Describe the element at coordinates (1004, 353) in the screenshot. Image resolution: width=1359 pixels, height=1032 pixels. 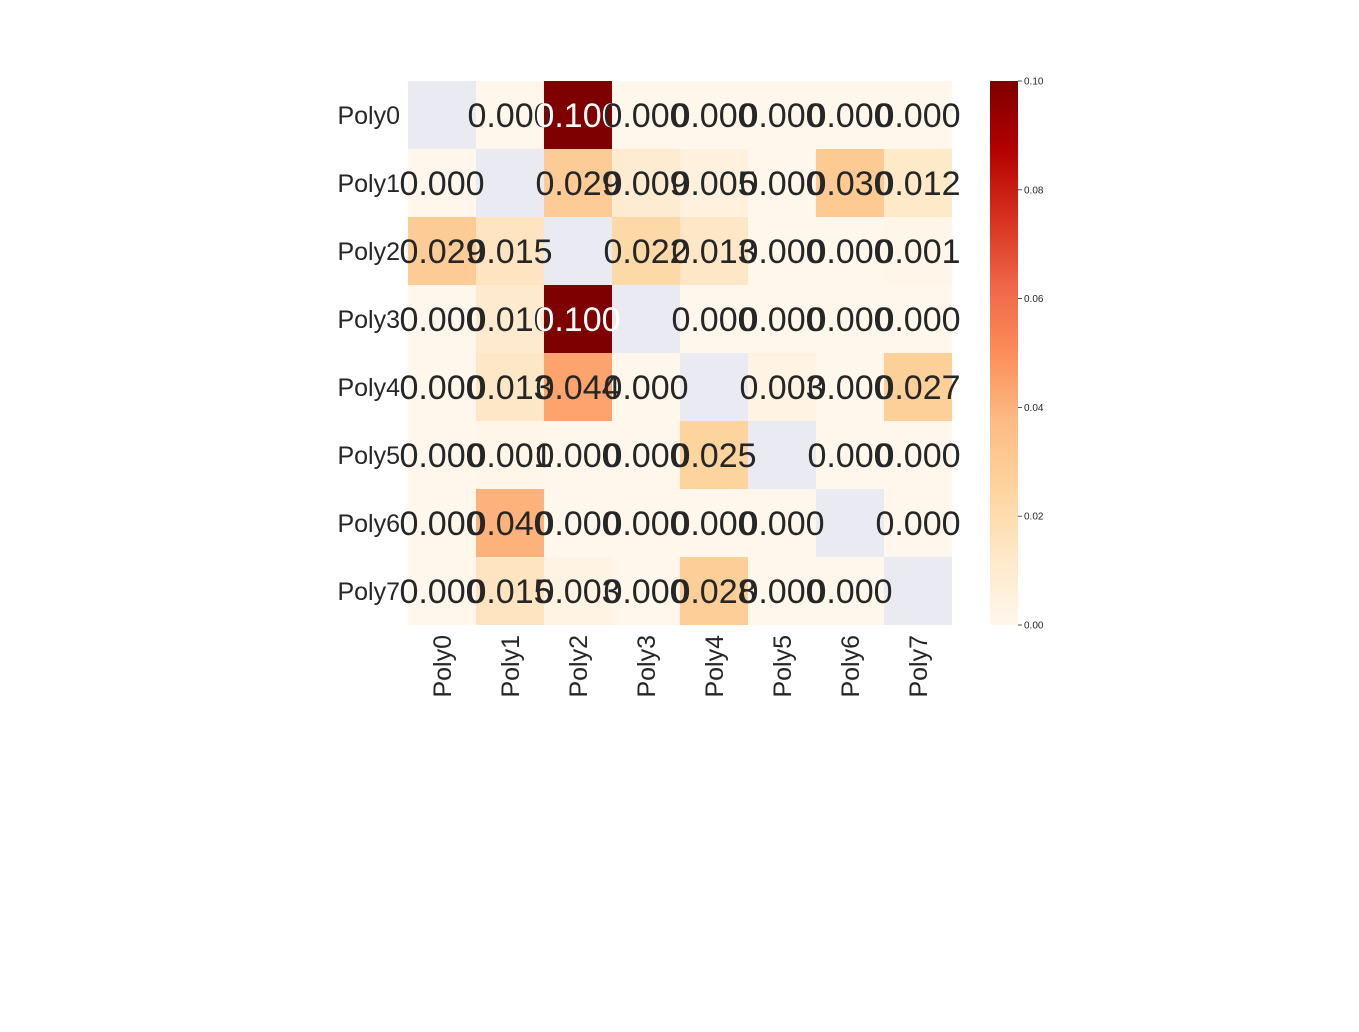
I see `colorbar` at that location.